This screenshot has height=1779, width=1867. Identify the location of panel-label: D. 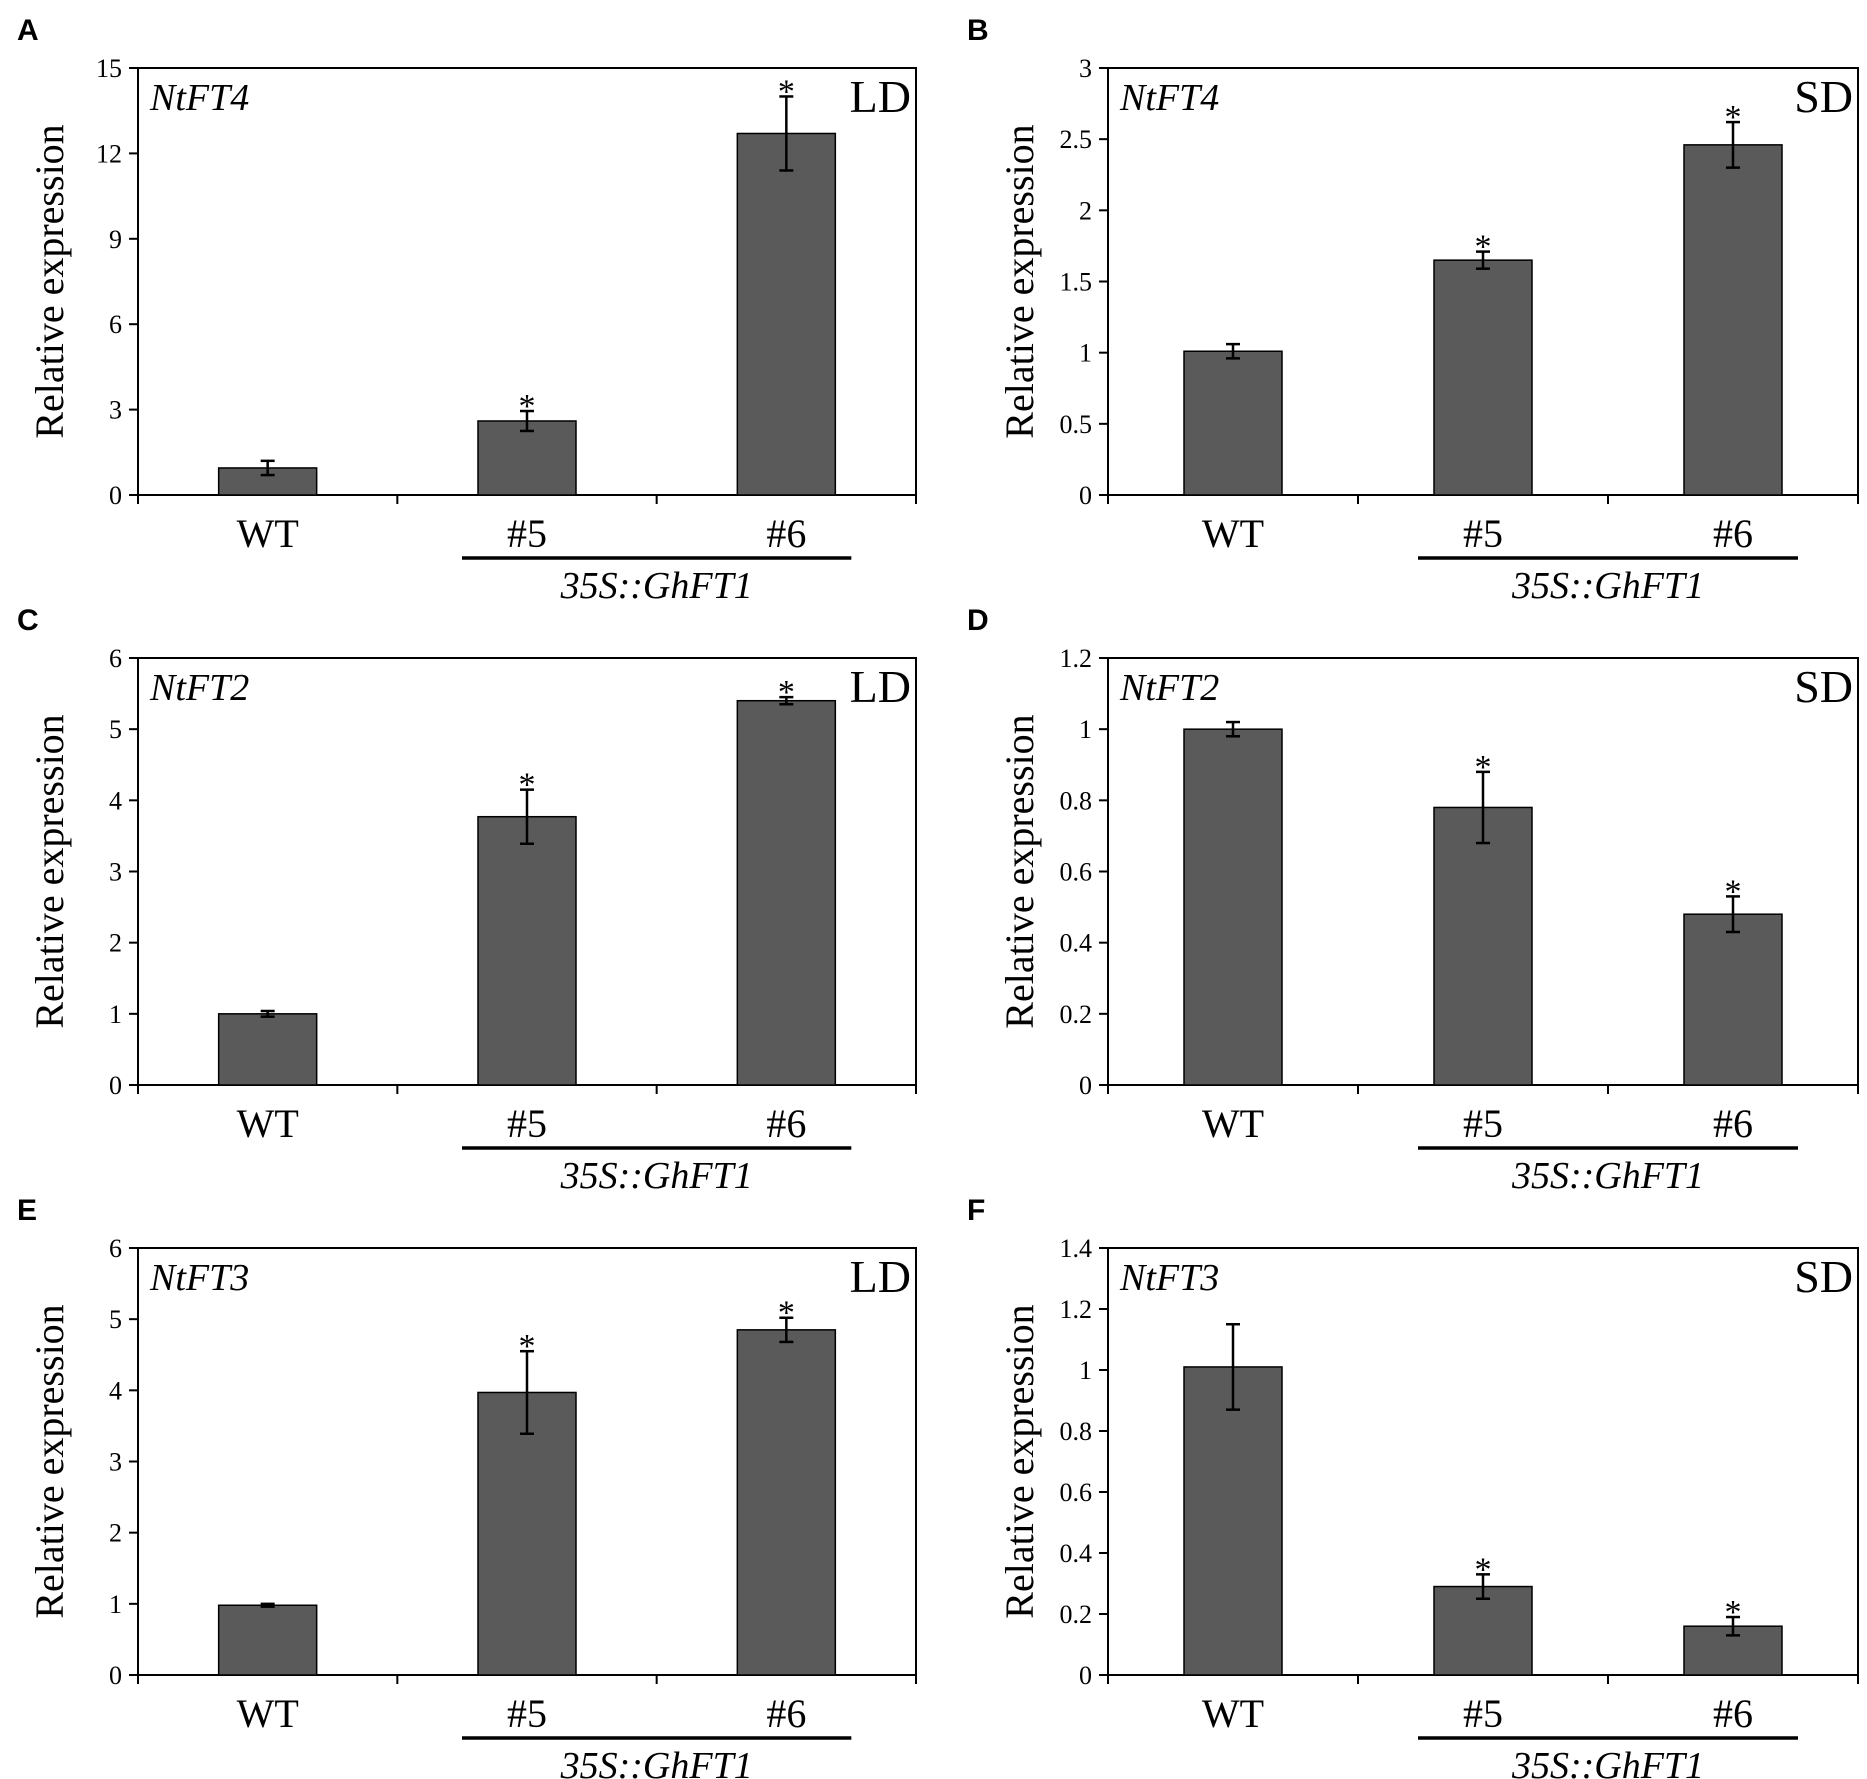
(978, 620).